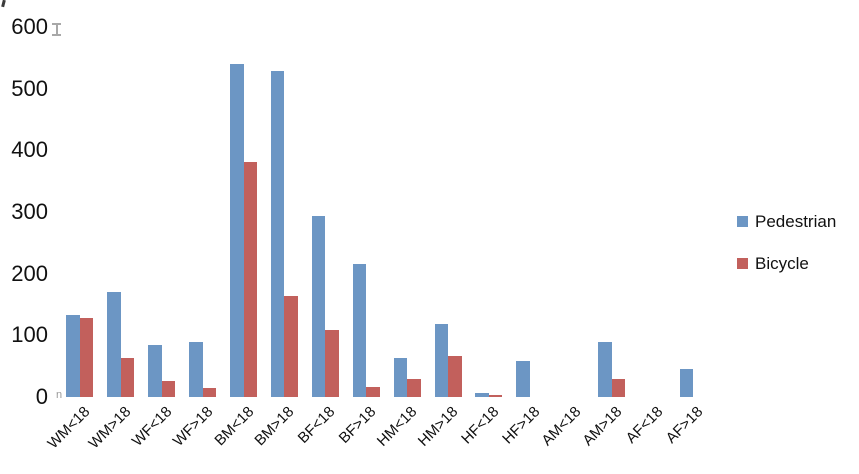 This screenshot has width=859, height=474. Describe the element at coordinates (59, 395) in the screenshot. I see `stray-glyph: n` at that location.